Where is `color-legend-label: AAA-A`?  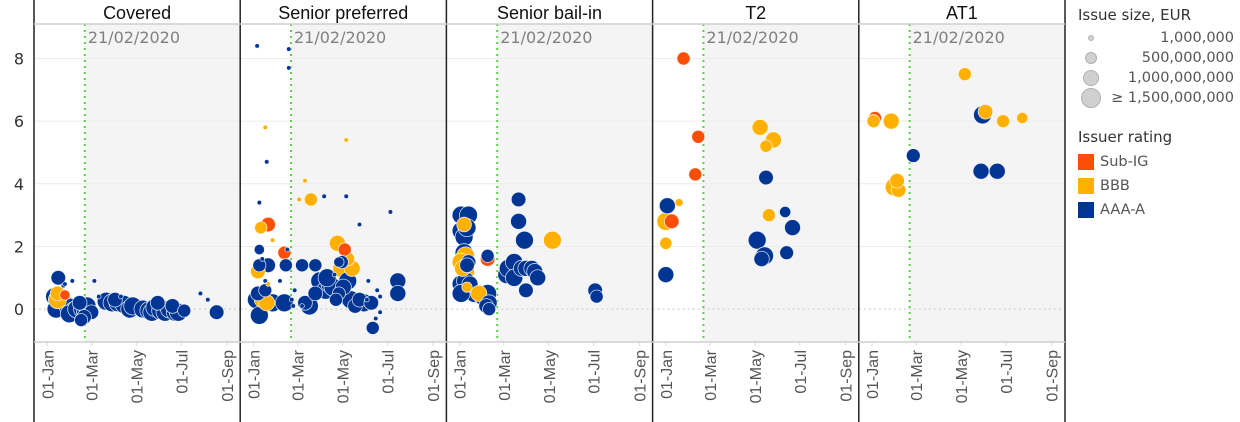 color-legend-label: AAA-A is located at coordinates (1123, 210).